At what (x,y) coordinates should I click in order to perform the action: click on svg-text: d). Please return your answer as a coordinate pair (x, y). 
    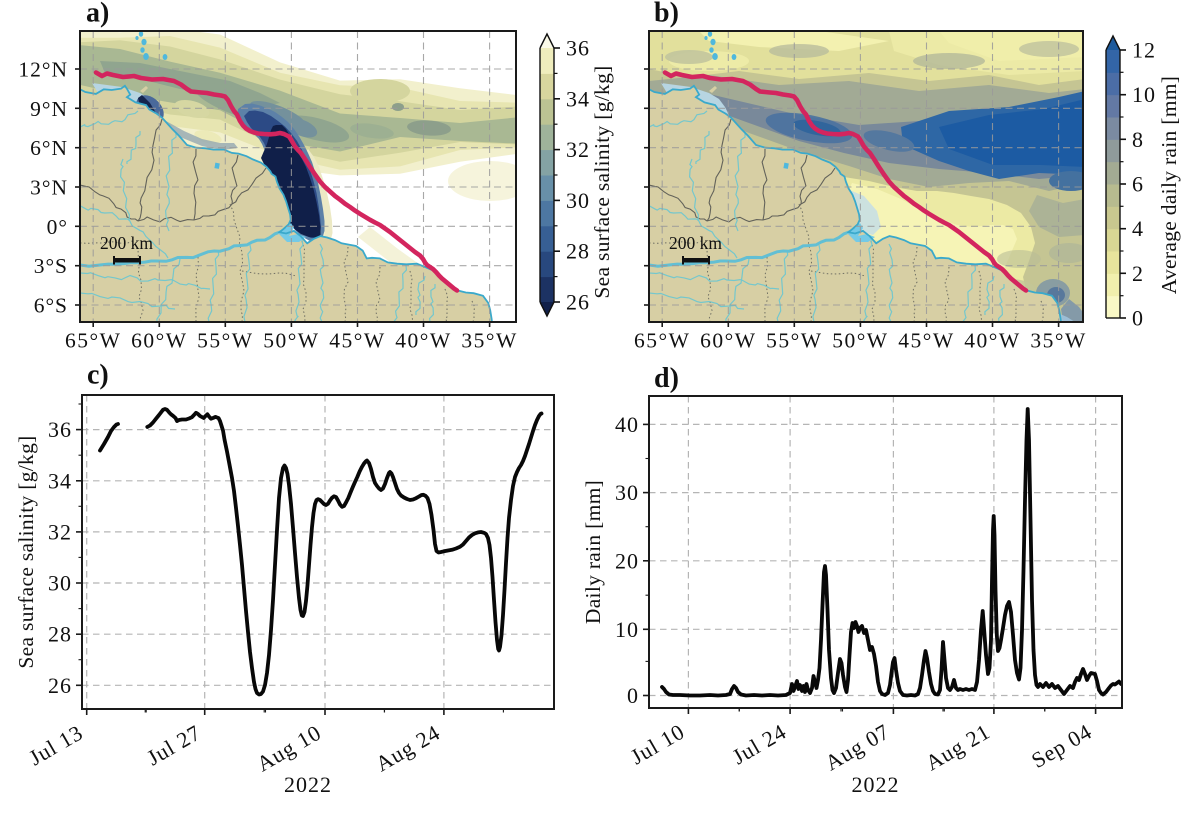
    Looking at the image, I should click on (666, 378).